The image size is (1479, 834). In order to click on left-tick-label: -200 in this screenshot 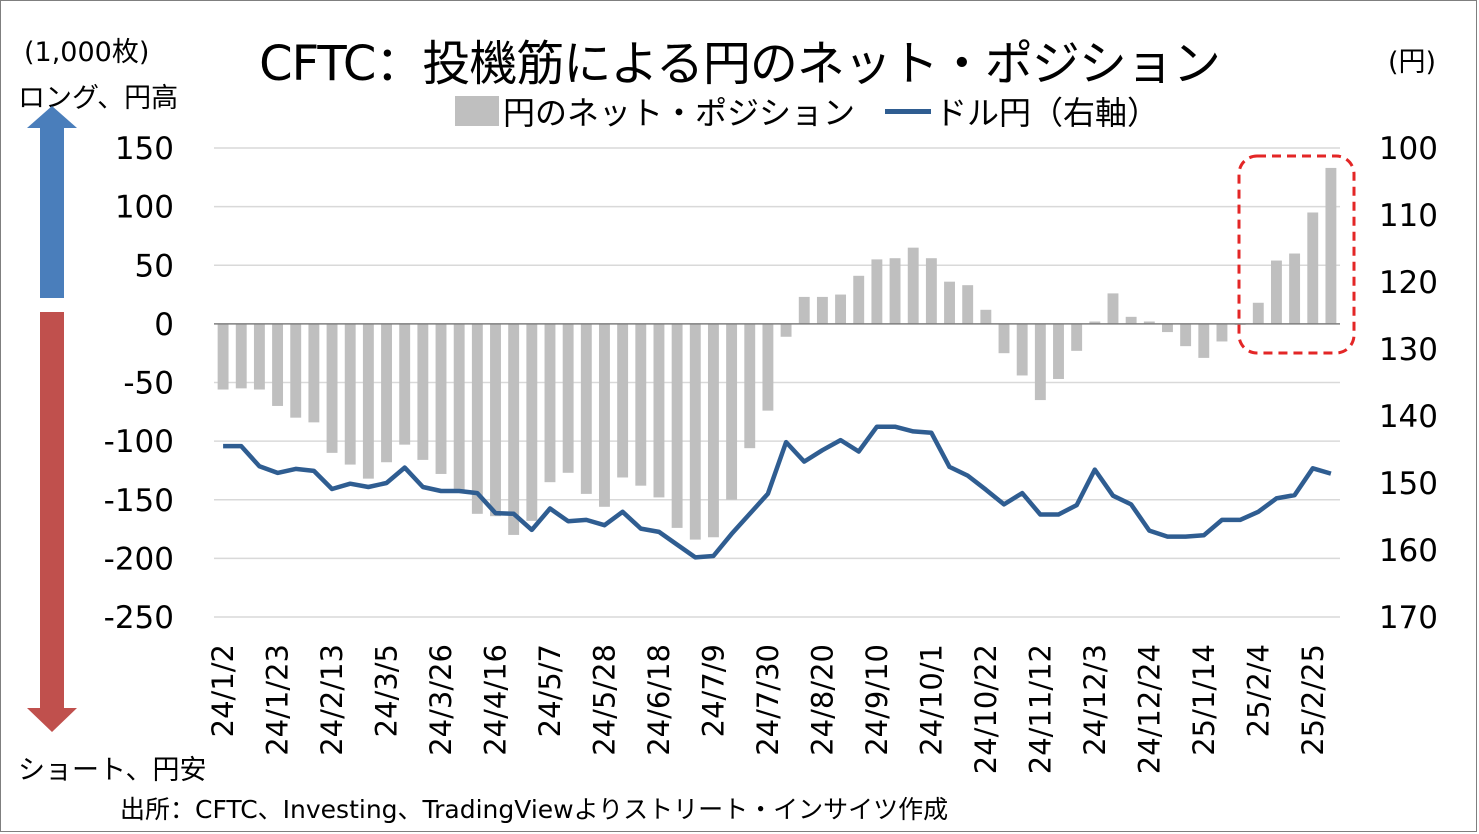, I will do `click(139, 559)`.